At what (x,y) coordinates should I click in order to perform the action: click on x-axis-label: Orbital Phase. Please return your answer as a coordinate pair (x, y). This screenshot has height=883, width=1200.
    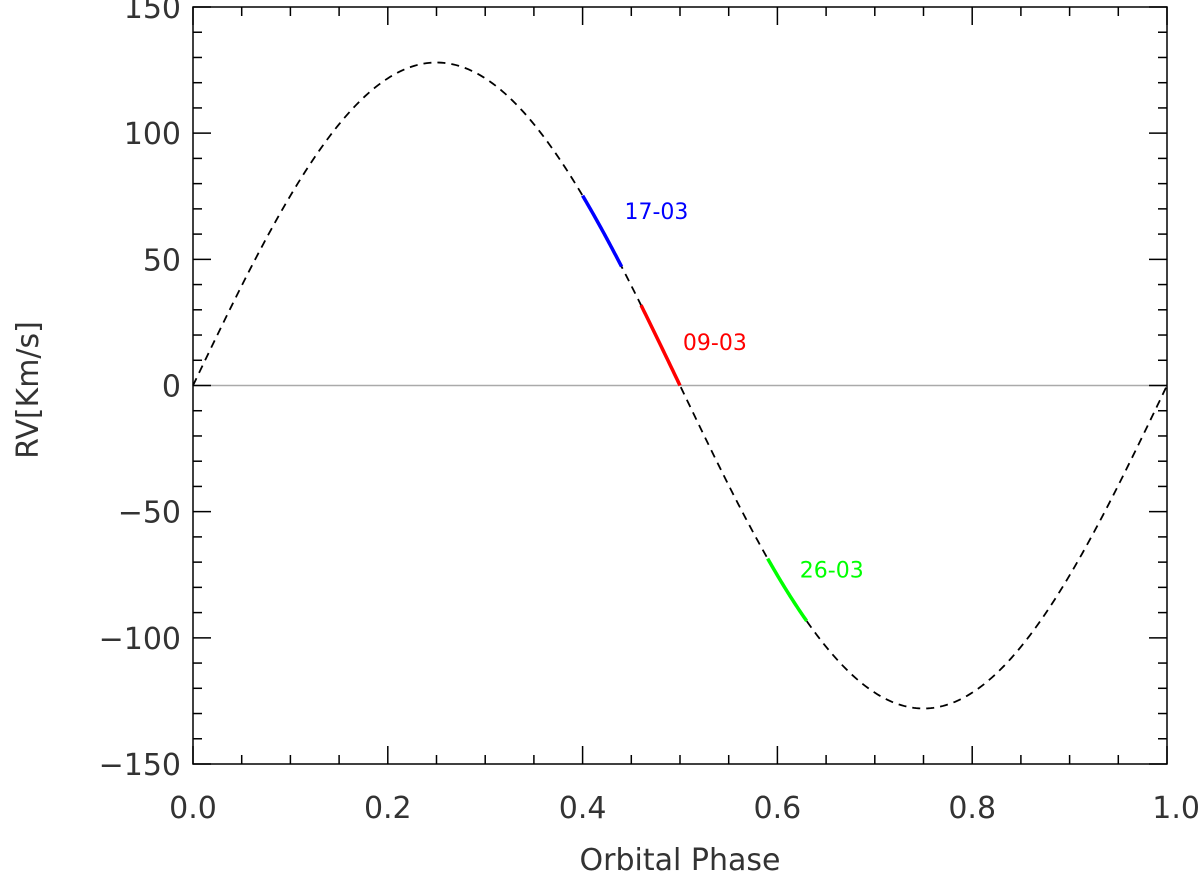
    Looking at the image, I should click on (680, 860).